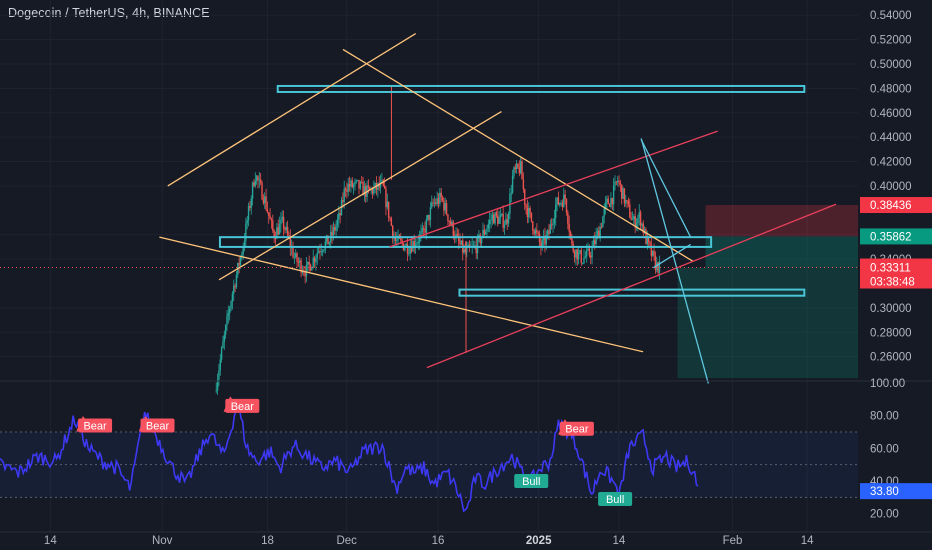 This screenshot has height=550, width=932. I want to click on current-price-tag: 0.33311 03:38:48, so click(896, 273).